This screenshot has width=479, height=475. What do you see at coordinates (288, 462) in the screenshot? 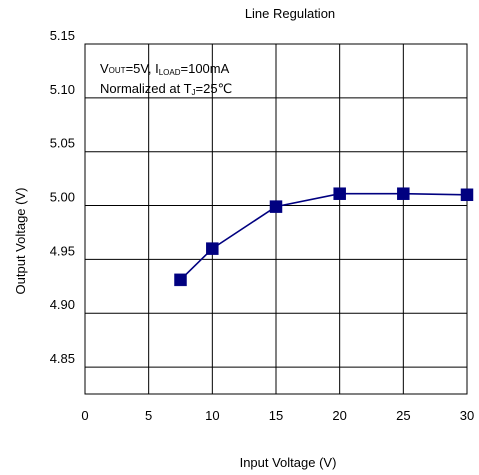
I see `x-axis-title: Input Voltage (V)` at bounding box center [288, 462].